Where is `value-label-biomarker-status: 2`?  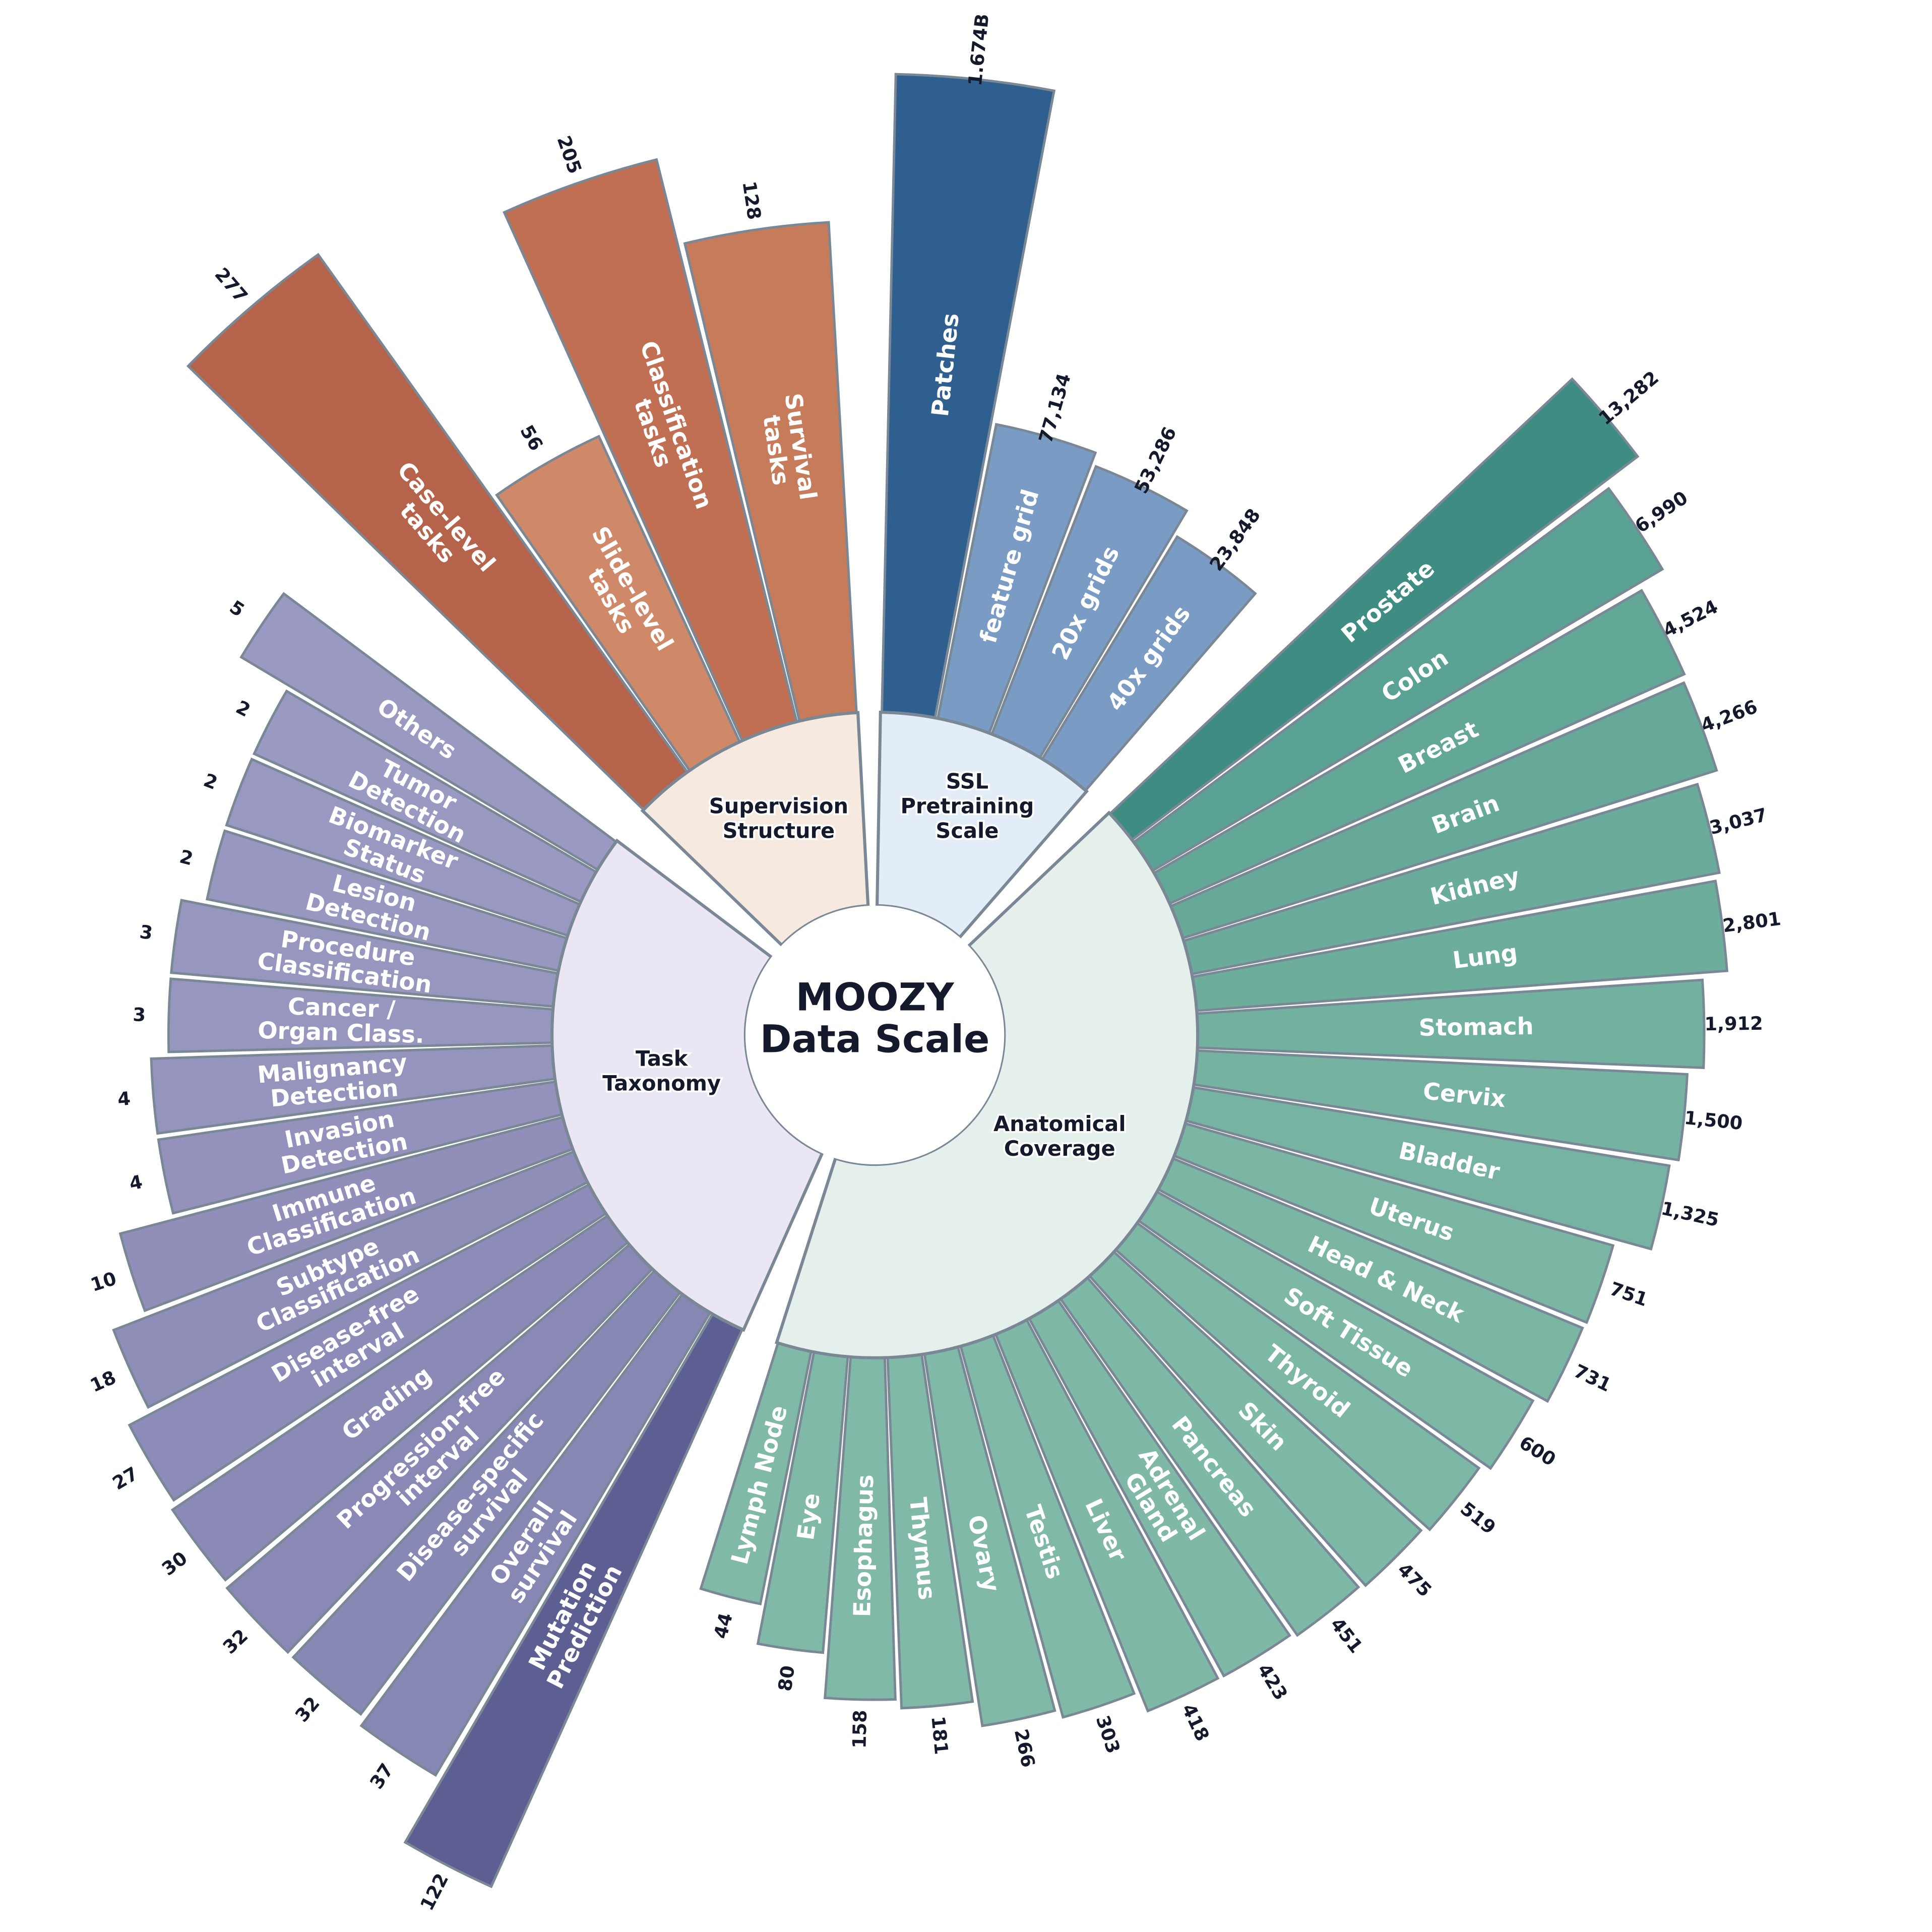
value-label-biomarker-status: 2 is located at coordinates (210, 781).